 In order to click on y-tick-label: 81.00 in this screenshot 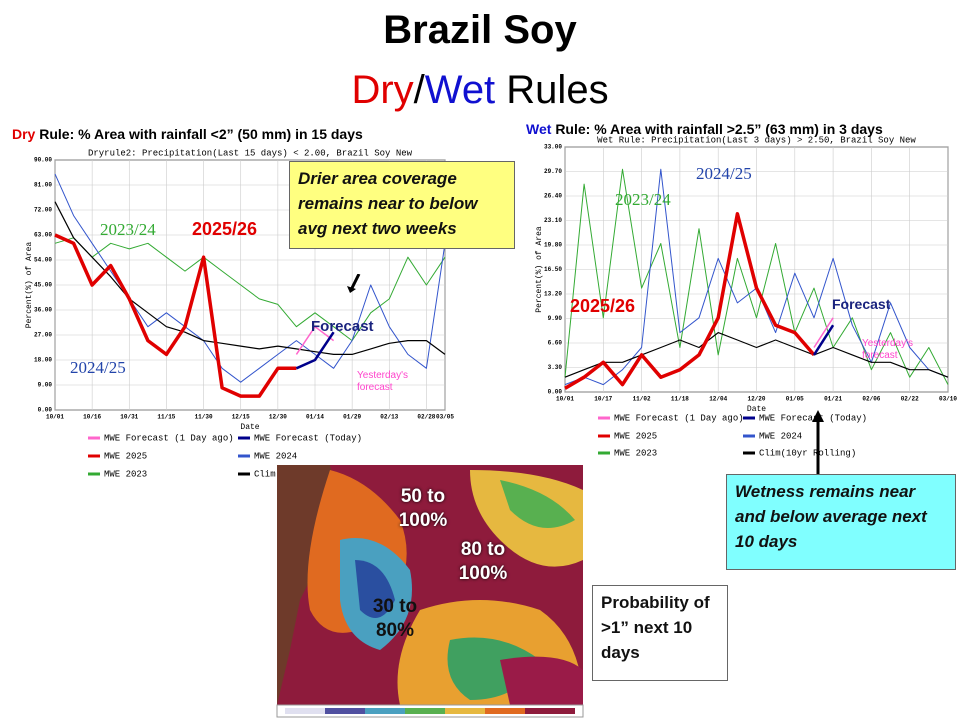, I will do `click(43, 185)`.